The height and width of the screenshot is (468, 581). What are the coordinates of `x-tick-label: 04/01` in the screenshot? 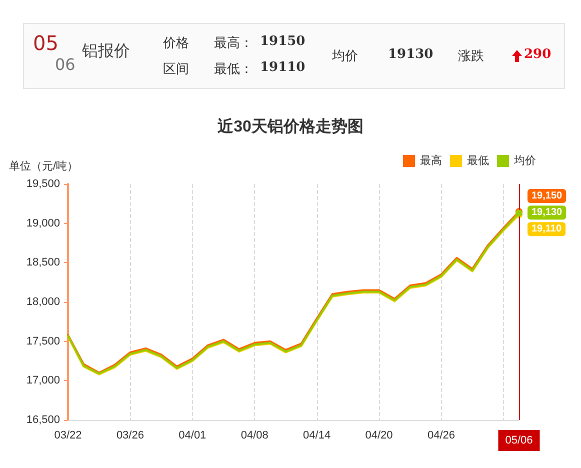 It's located at (192, 436).